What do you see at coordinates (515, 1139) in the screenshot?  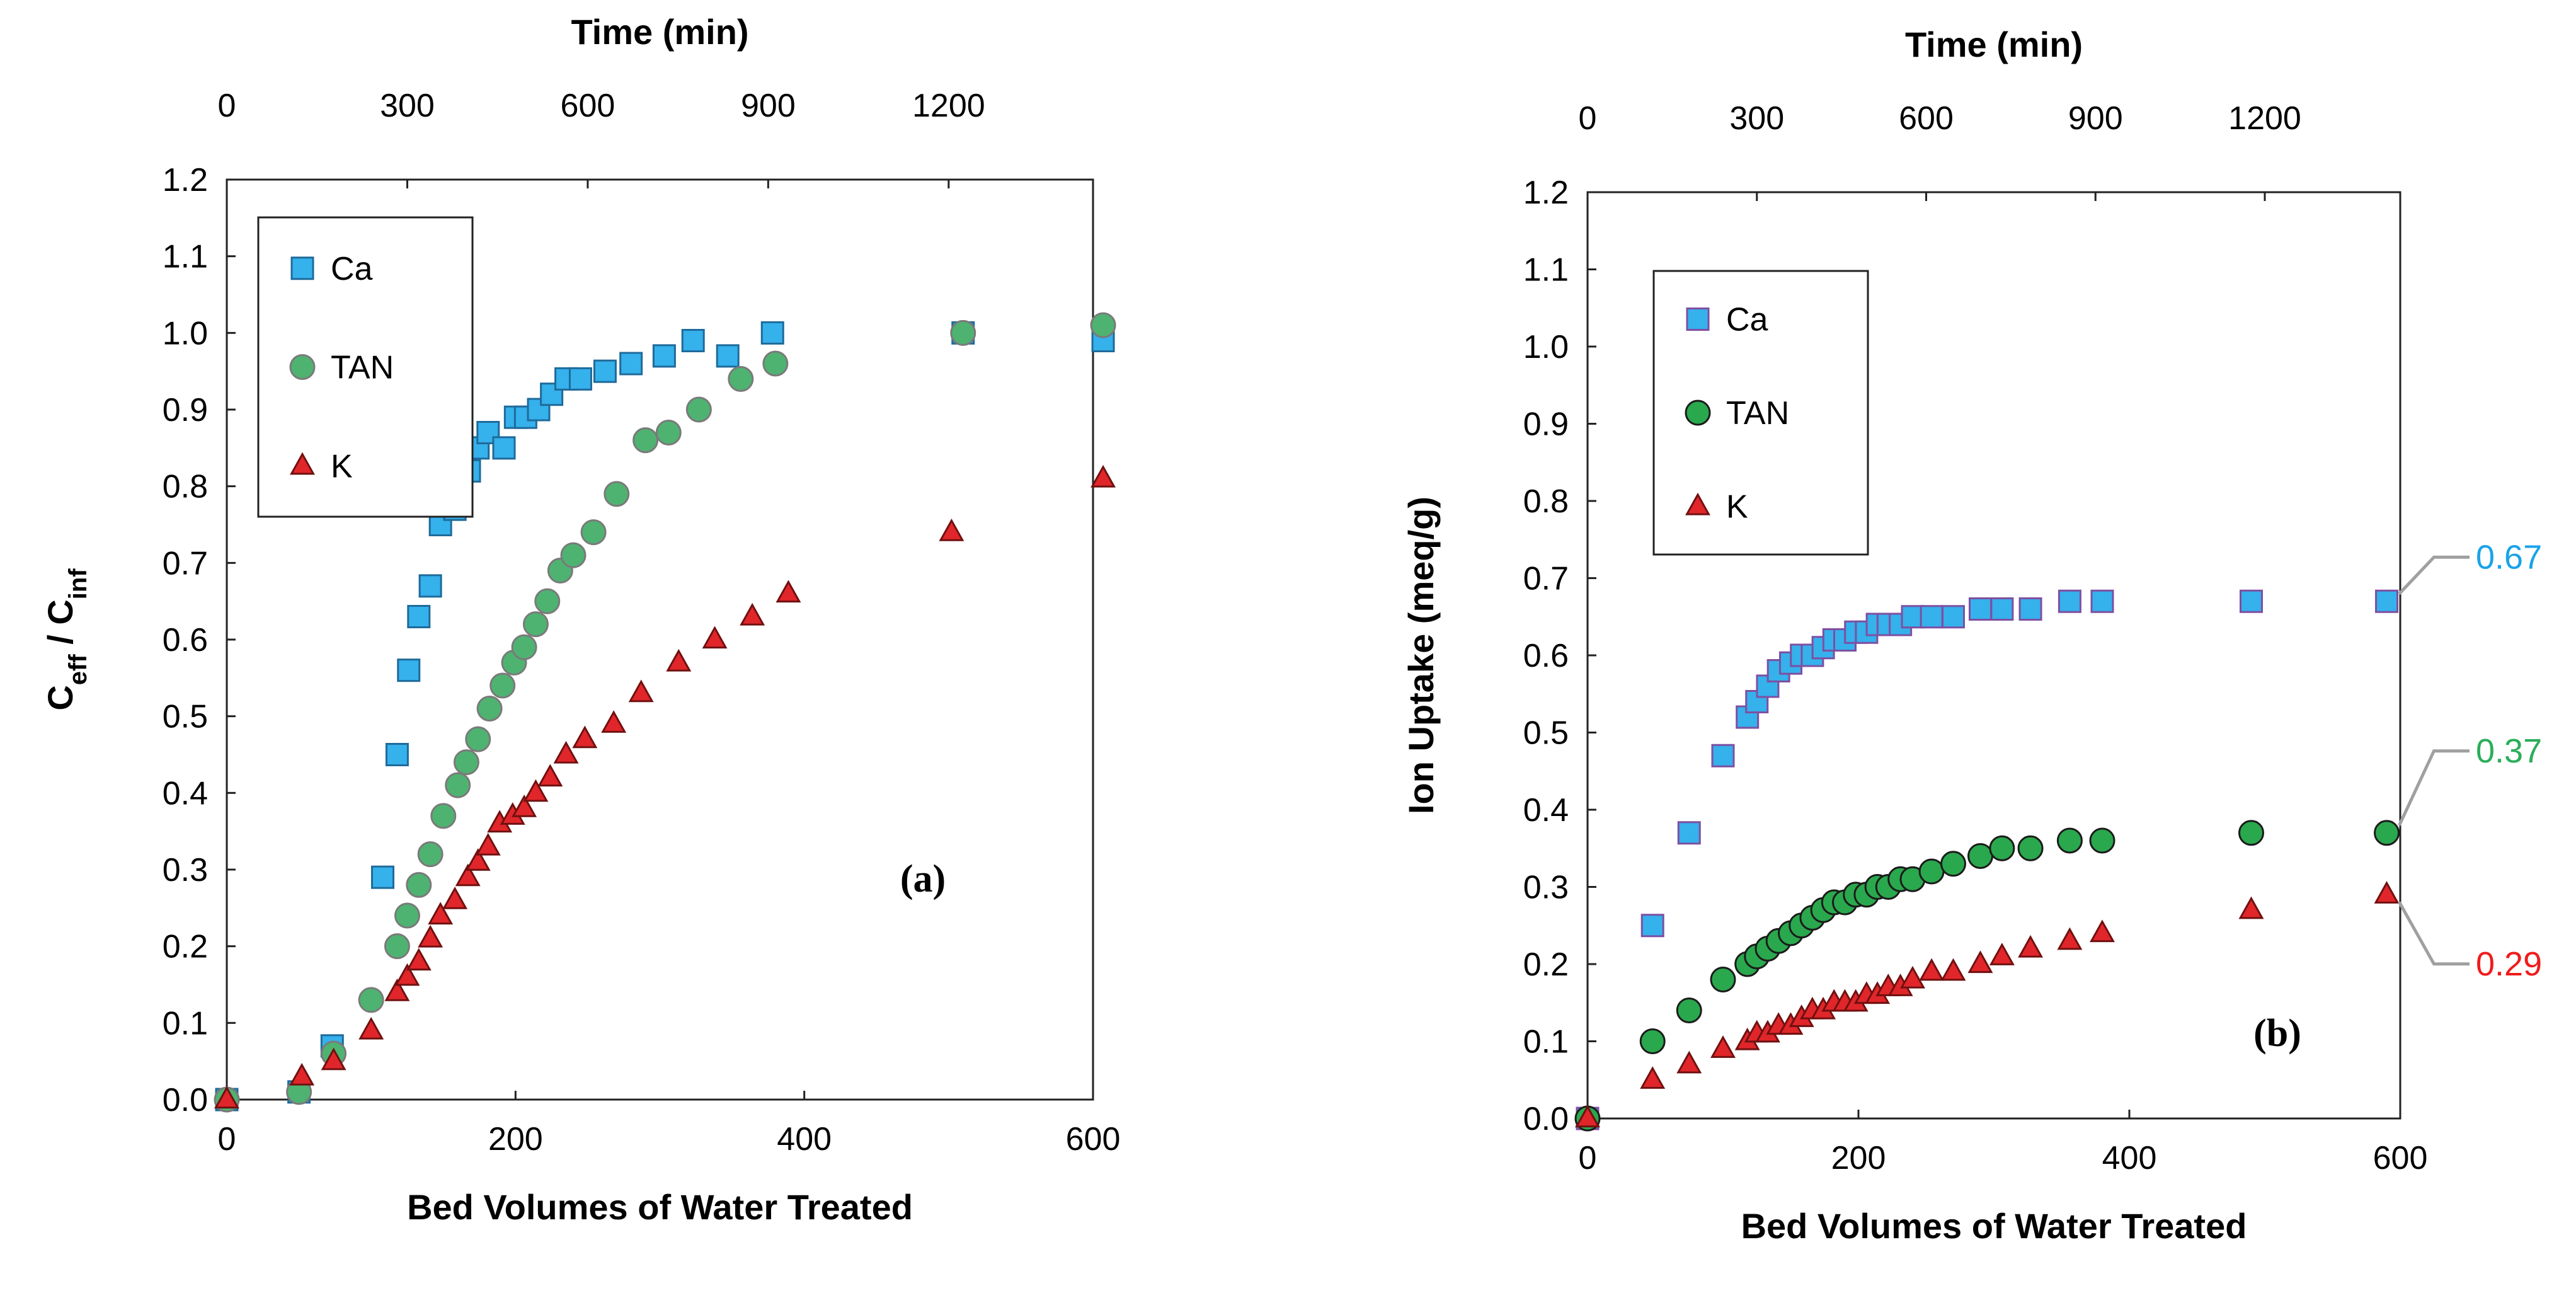 I see `x-tick-label: 200` at bounding box center [515, 1139].